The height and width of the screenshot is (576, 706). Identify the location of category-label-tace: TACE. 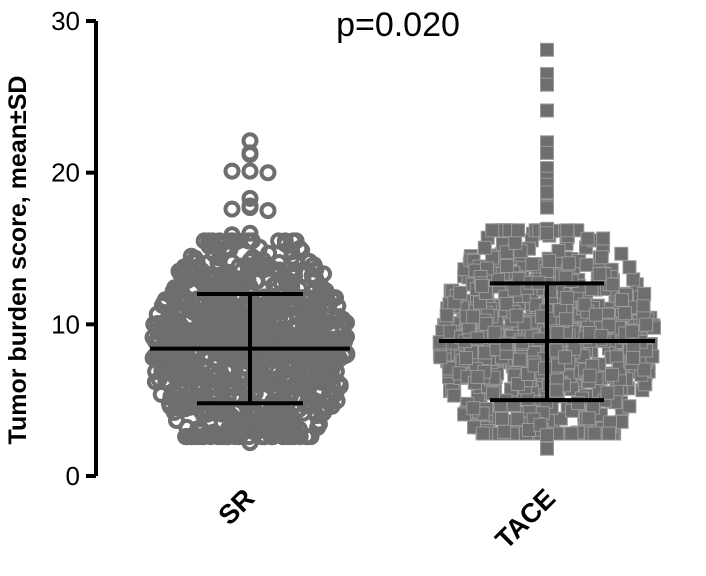
(525, 519).